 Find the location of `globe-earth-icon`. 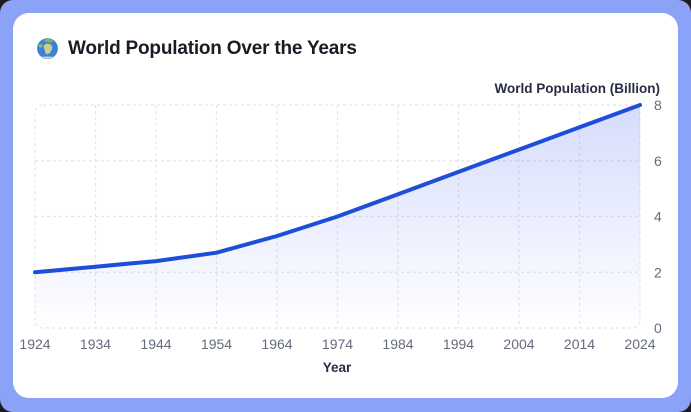

globe-earth-icon is located at coordinates (47, 48).